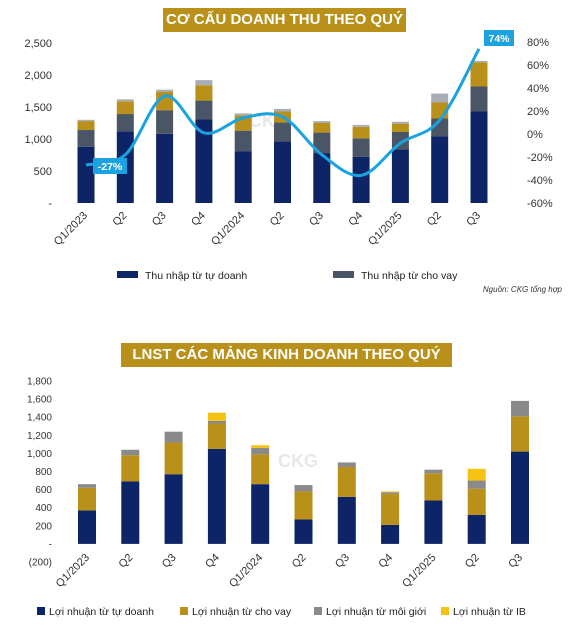 Image resolution: width=570 pixels, height=634 pixels. I want to click on callout-box, so click(499, 38).